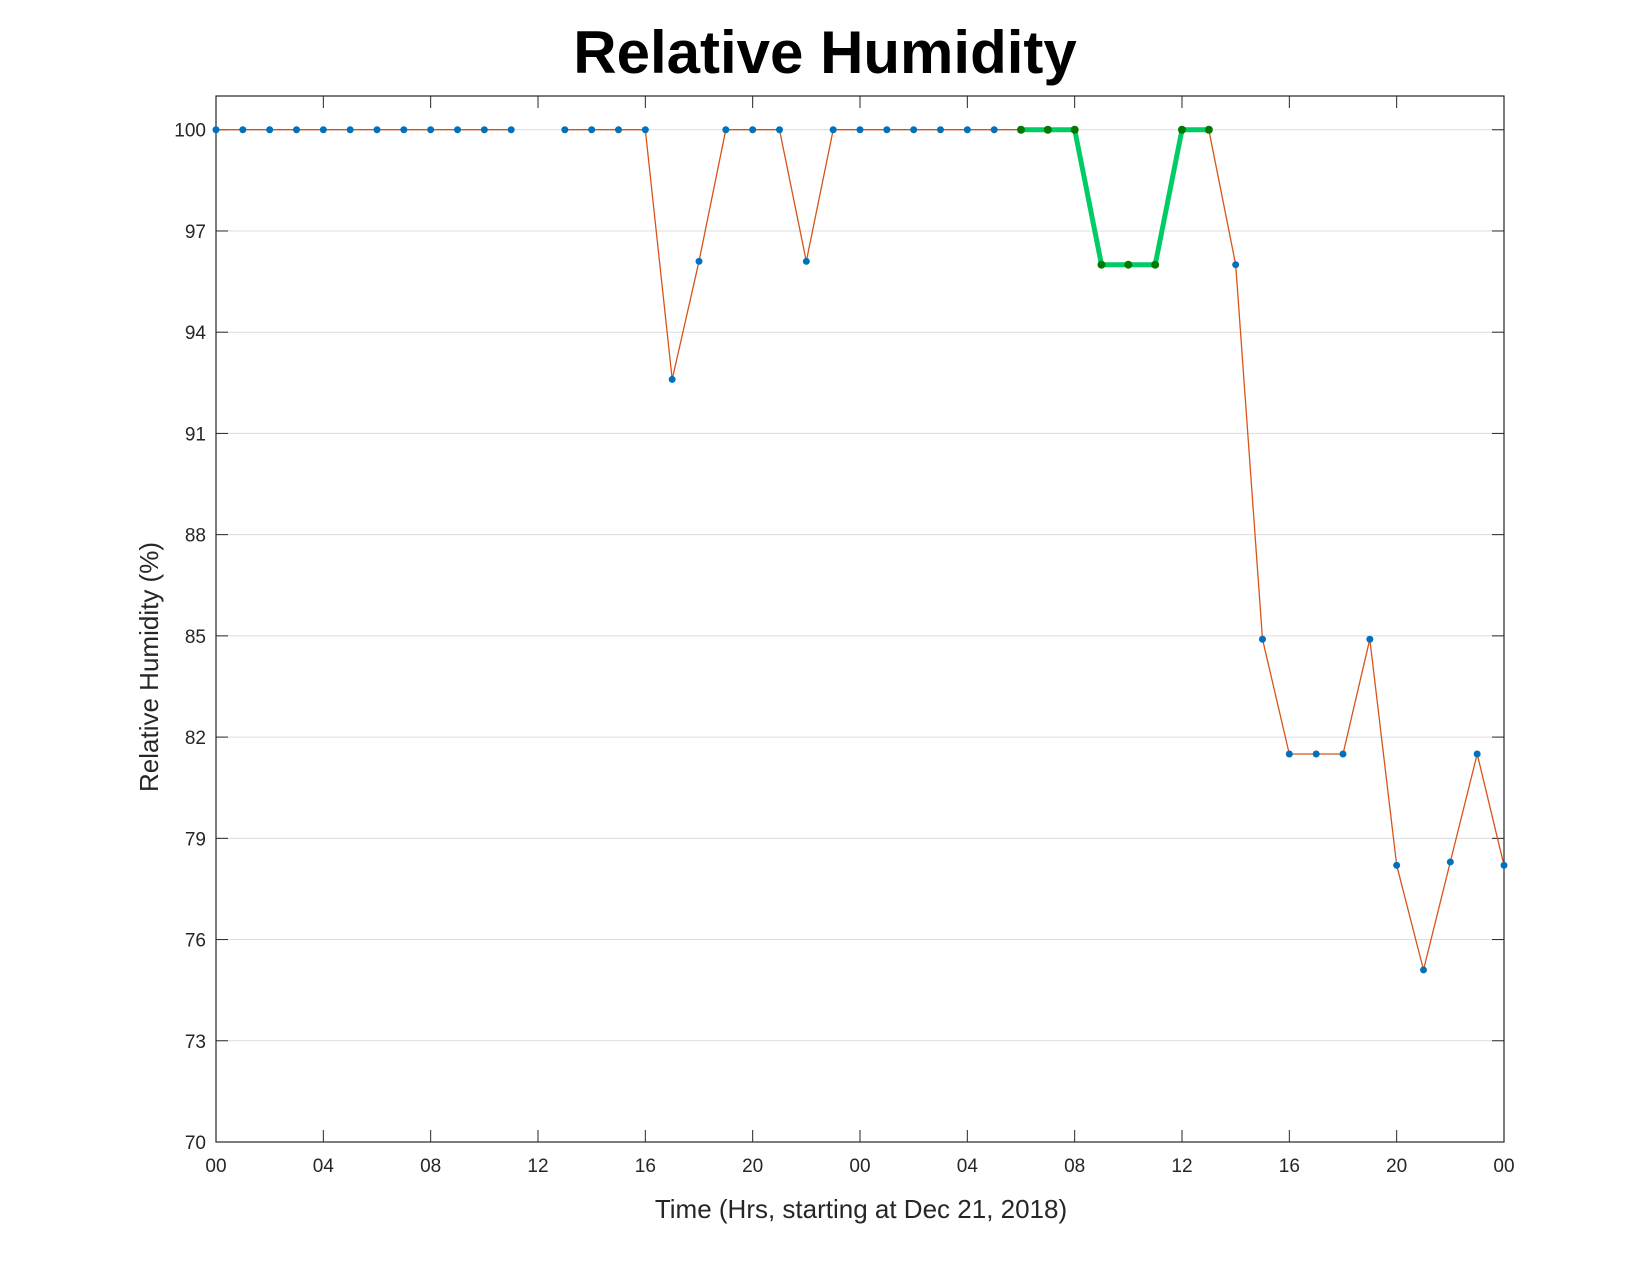 The width and height of the screenshot is (1650, 1275). I want to click on y-tick-label: 82, so click(195, 738).